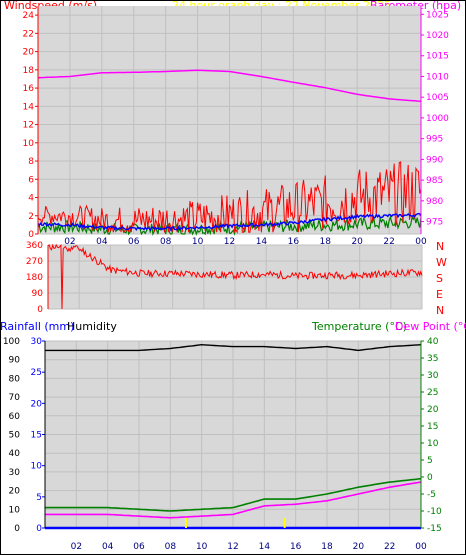  What do you see at coordinates (296, 547) in the screenshot?
I see `climate-x-tick: 16` at bounding box center [296, 547].